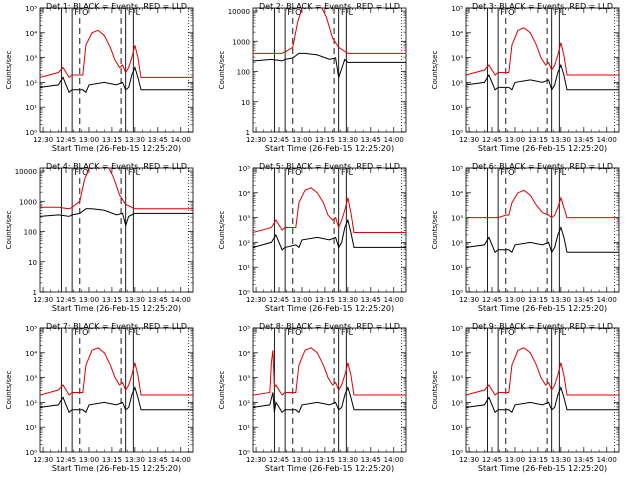 This screenshot has width=640, height=484. What do you see at coordinates (542, 6) in the screenshot?
I see `panel-title: Det 3: BLACK = Events, RED = LLD` at bounding box center [542, 6].